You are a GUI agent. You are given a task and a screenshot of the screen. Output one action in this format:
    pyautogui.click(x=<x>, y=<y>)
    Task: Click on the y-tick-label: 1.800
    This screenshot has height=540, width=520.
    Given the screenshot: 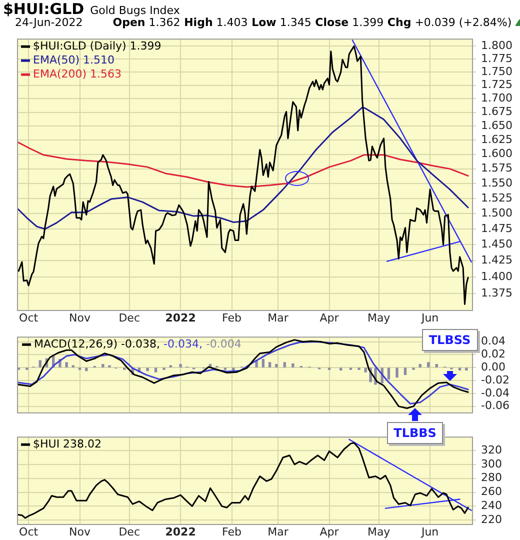 What is the action you would take?
    pyautogui.click(x=496, y=45)
    